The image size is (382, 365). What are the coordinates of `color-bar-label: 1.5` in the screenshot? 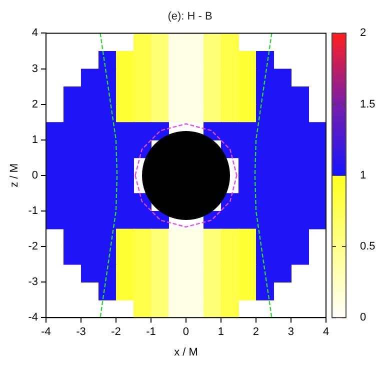 It's located at (368, 104).